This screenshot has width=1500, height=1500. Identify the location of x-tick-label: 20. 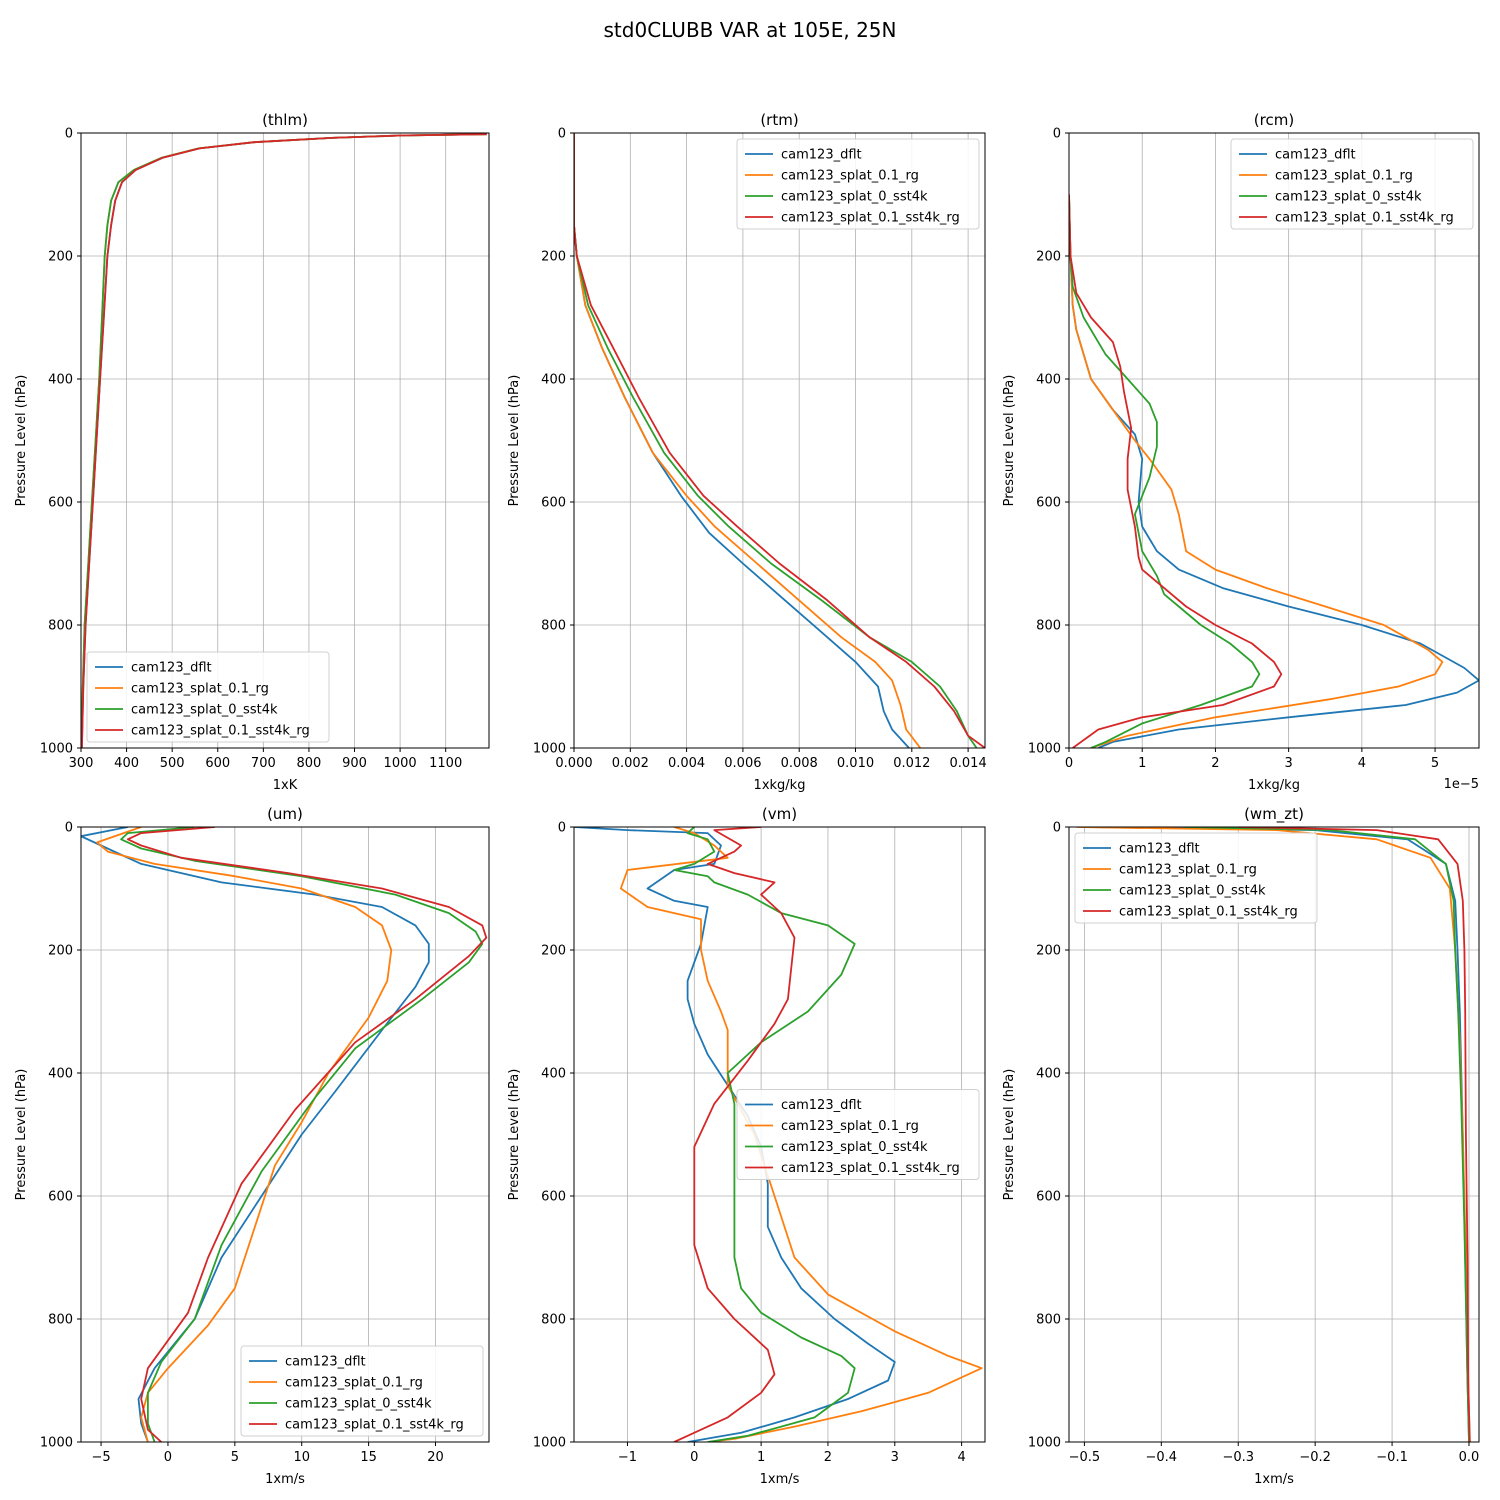
(435, 1457).